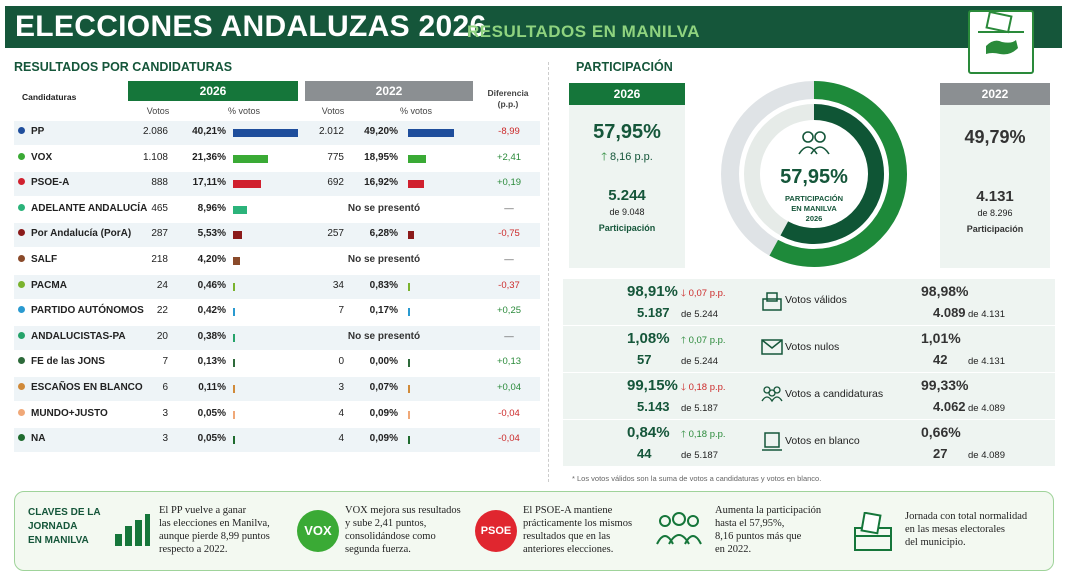 The width and height of the screenshot is (1068, 586). Describe the element at coordinates (42, 157) in the screenshot. I see `party-name: VOX` at that location.